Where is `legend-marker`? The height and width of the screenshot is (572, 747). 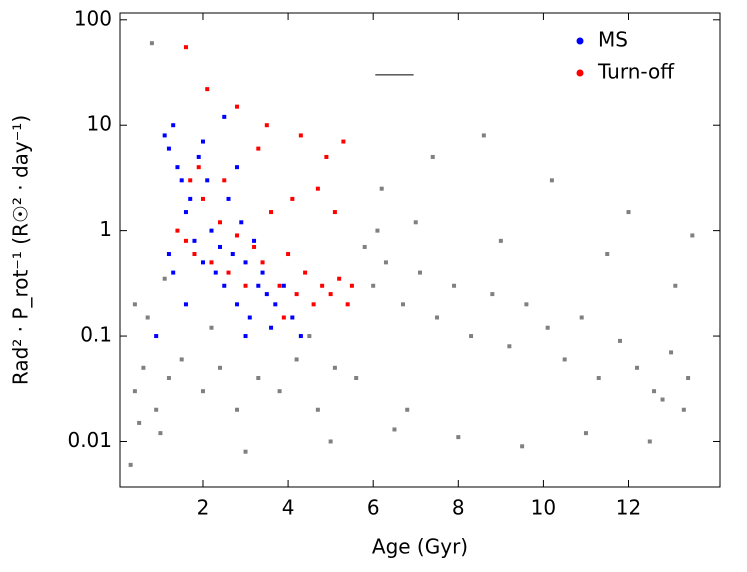 legend-marker is located at coordinates (580, 73).